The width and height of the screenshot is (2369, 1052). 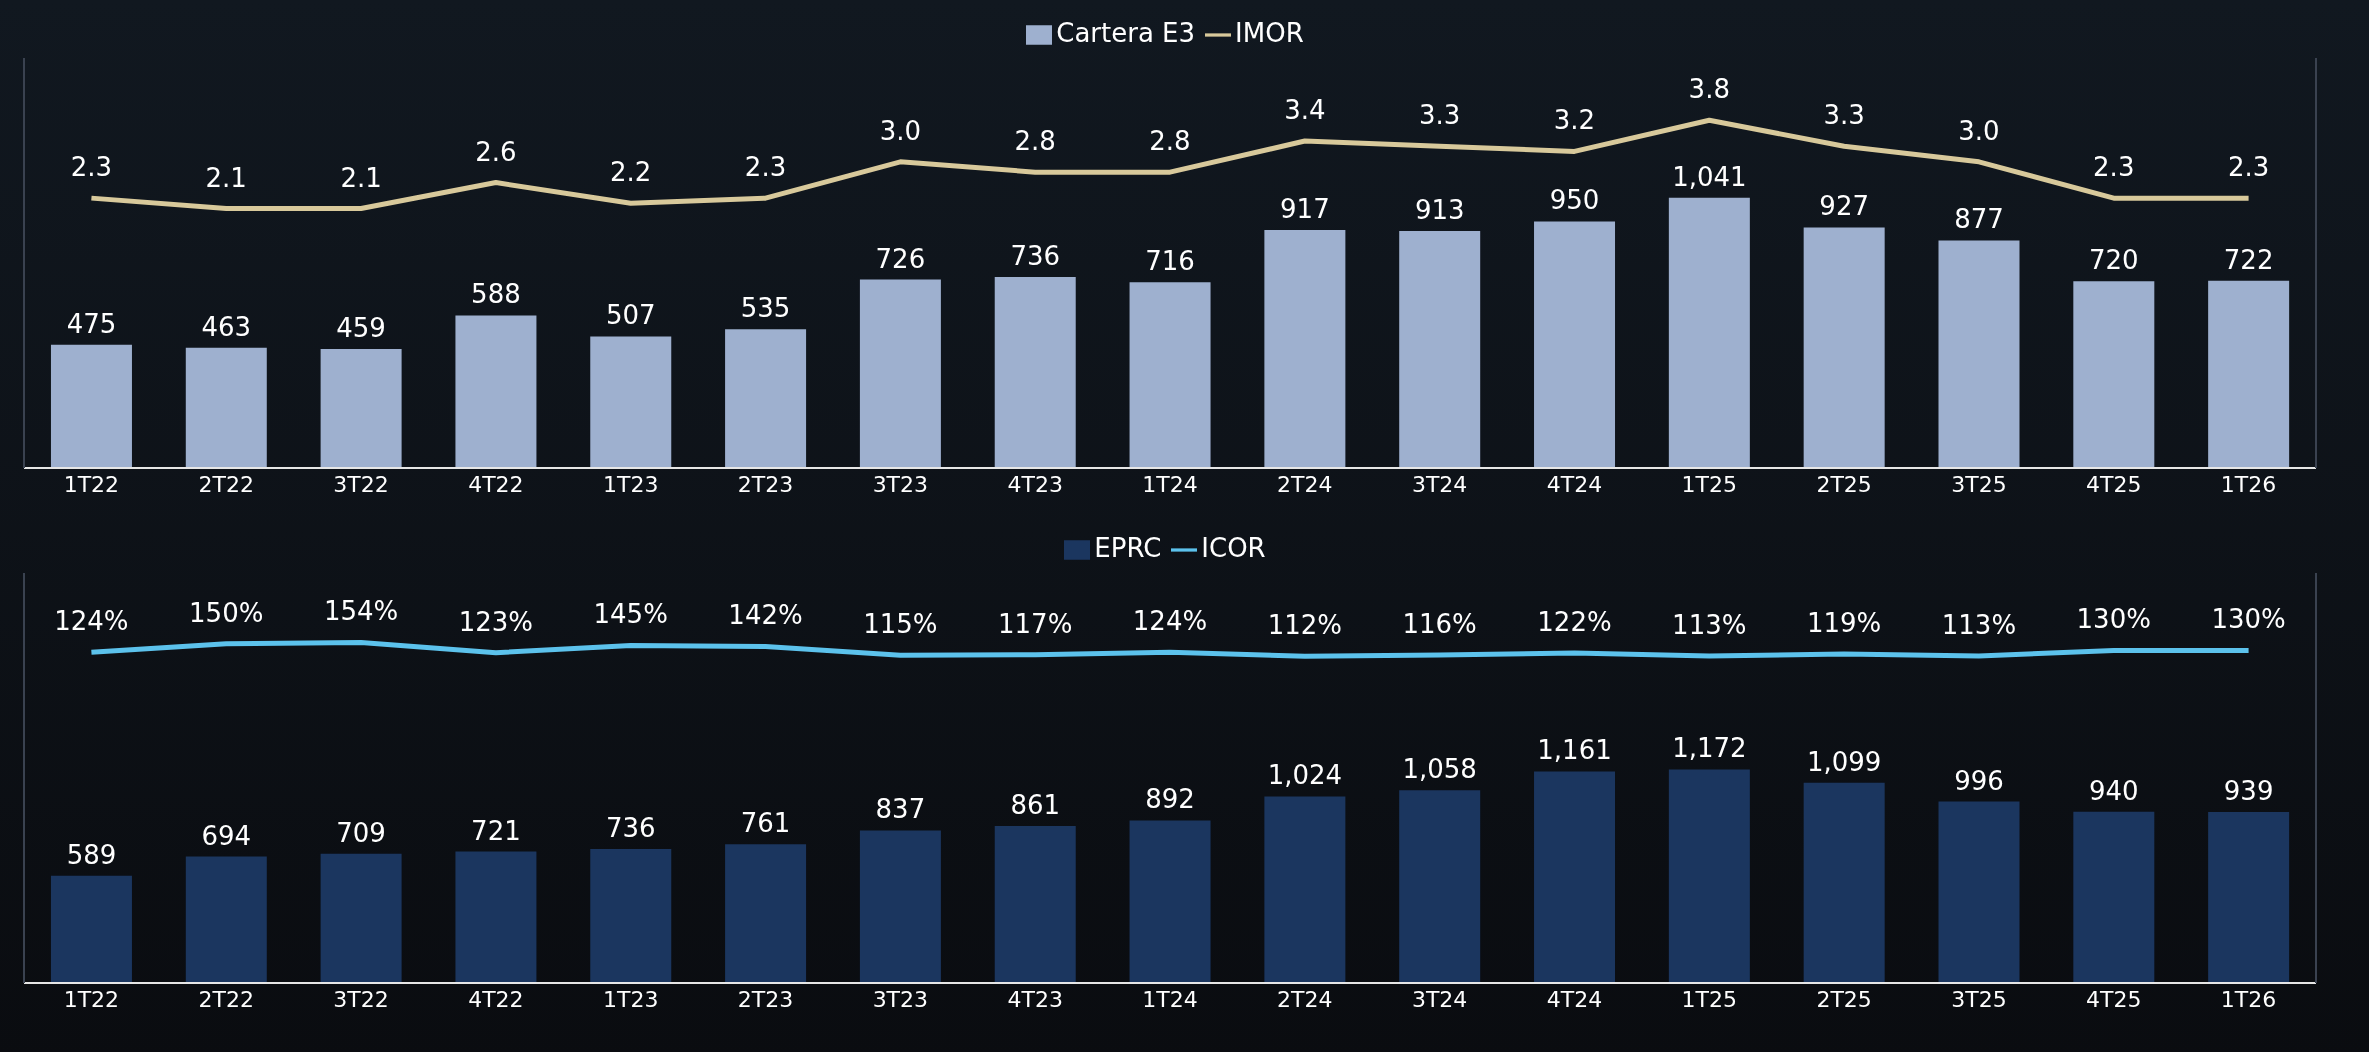 What do you see at coordinates (361, 611) in the screenshot?
I see `data-label: 154%` at bounding box center [361, 611].